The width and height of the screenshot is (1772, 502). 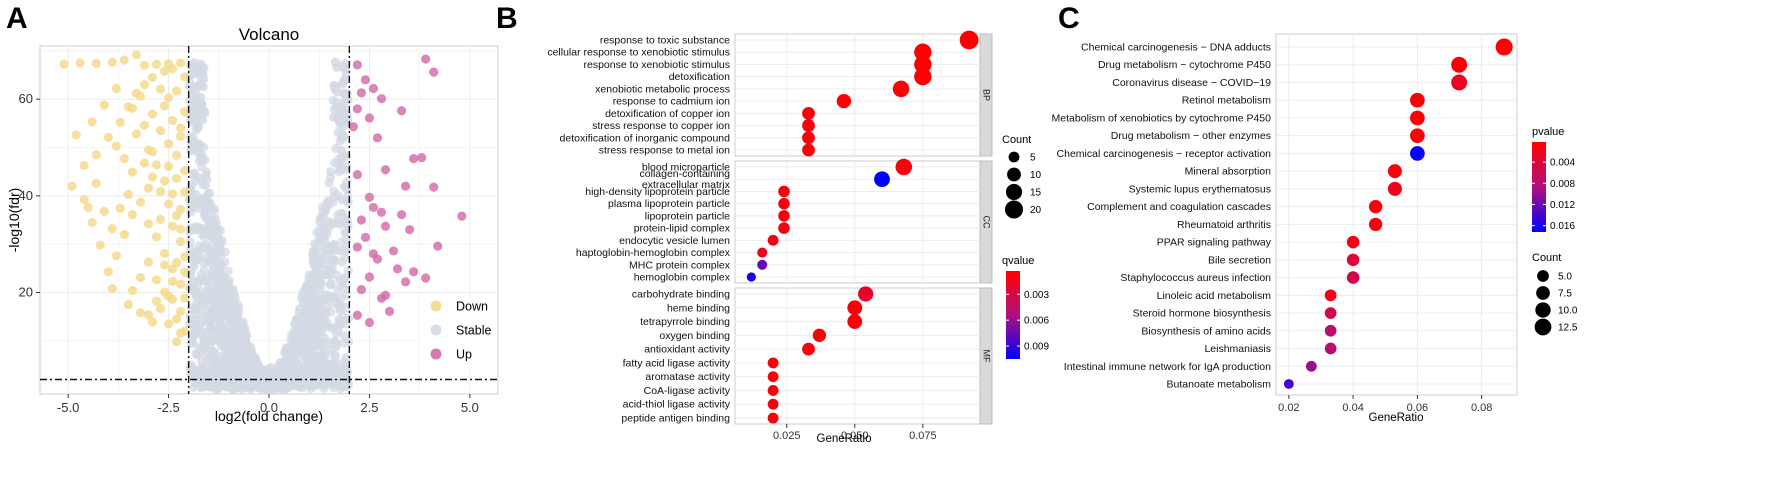 I want to click on kegg-grid, so click(x=1396, y=214).